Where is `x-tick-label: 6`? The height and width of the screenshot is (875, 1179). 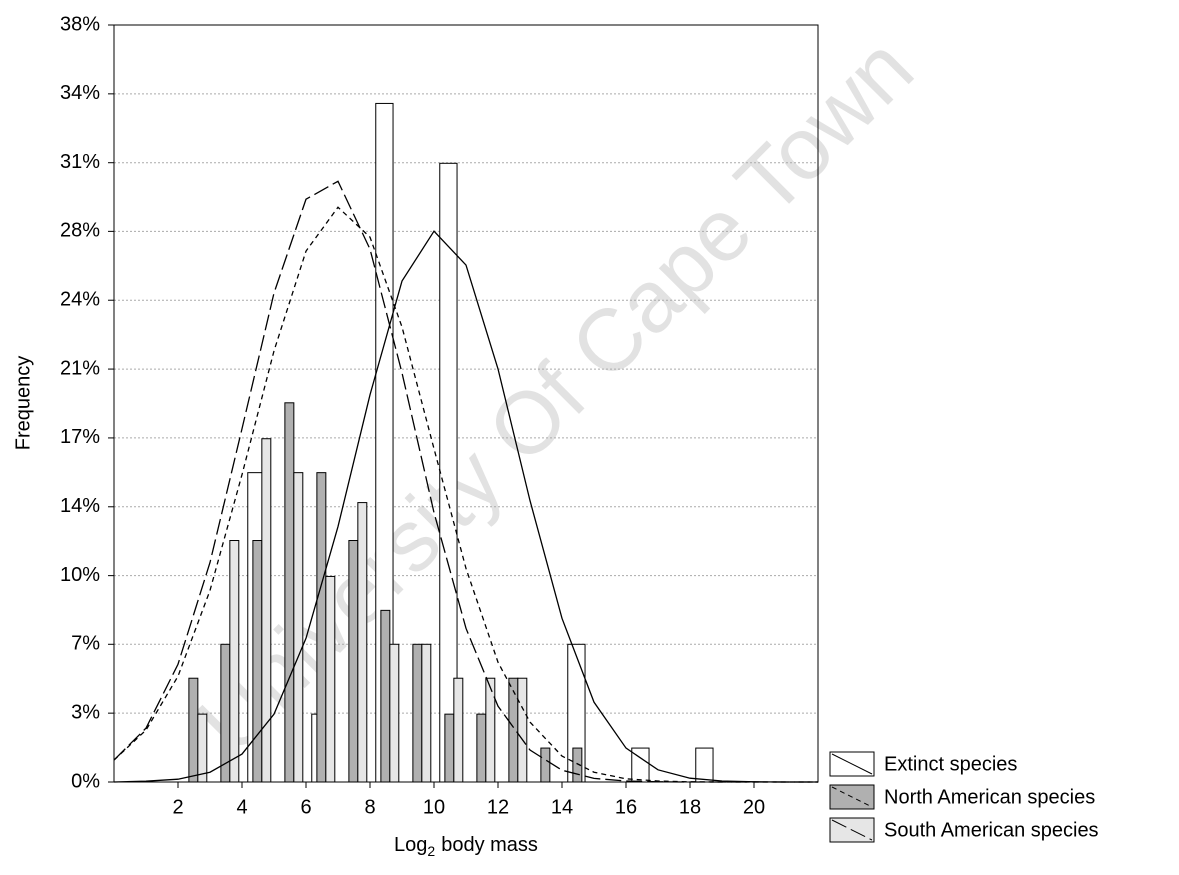 x-tick-label: 6 is located at coordinates (305, 807).